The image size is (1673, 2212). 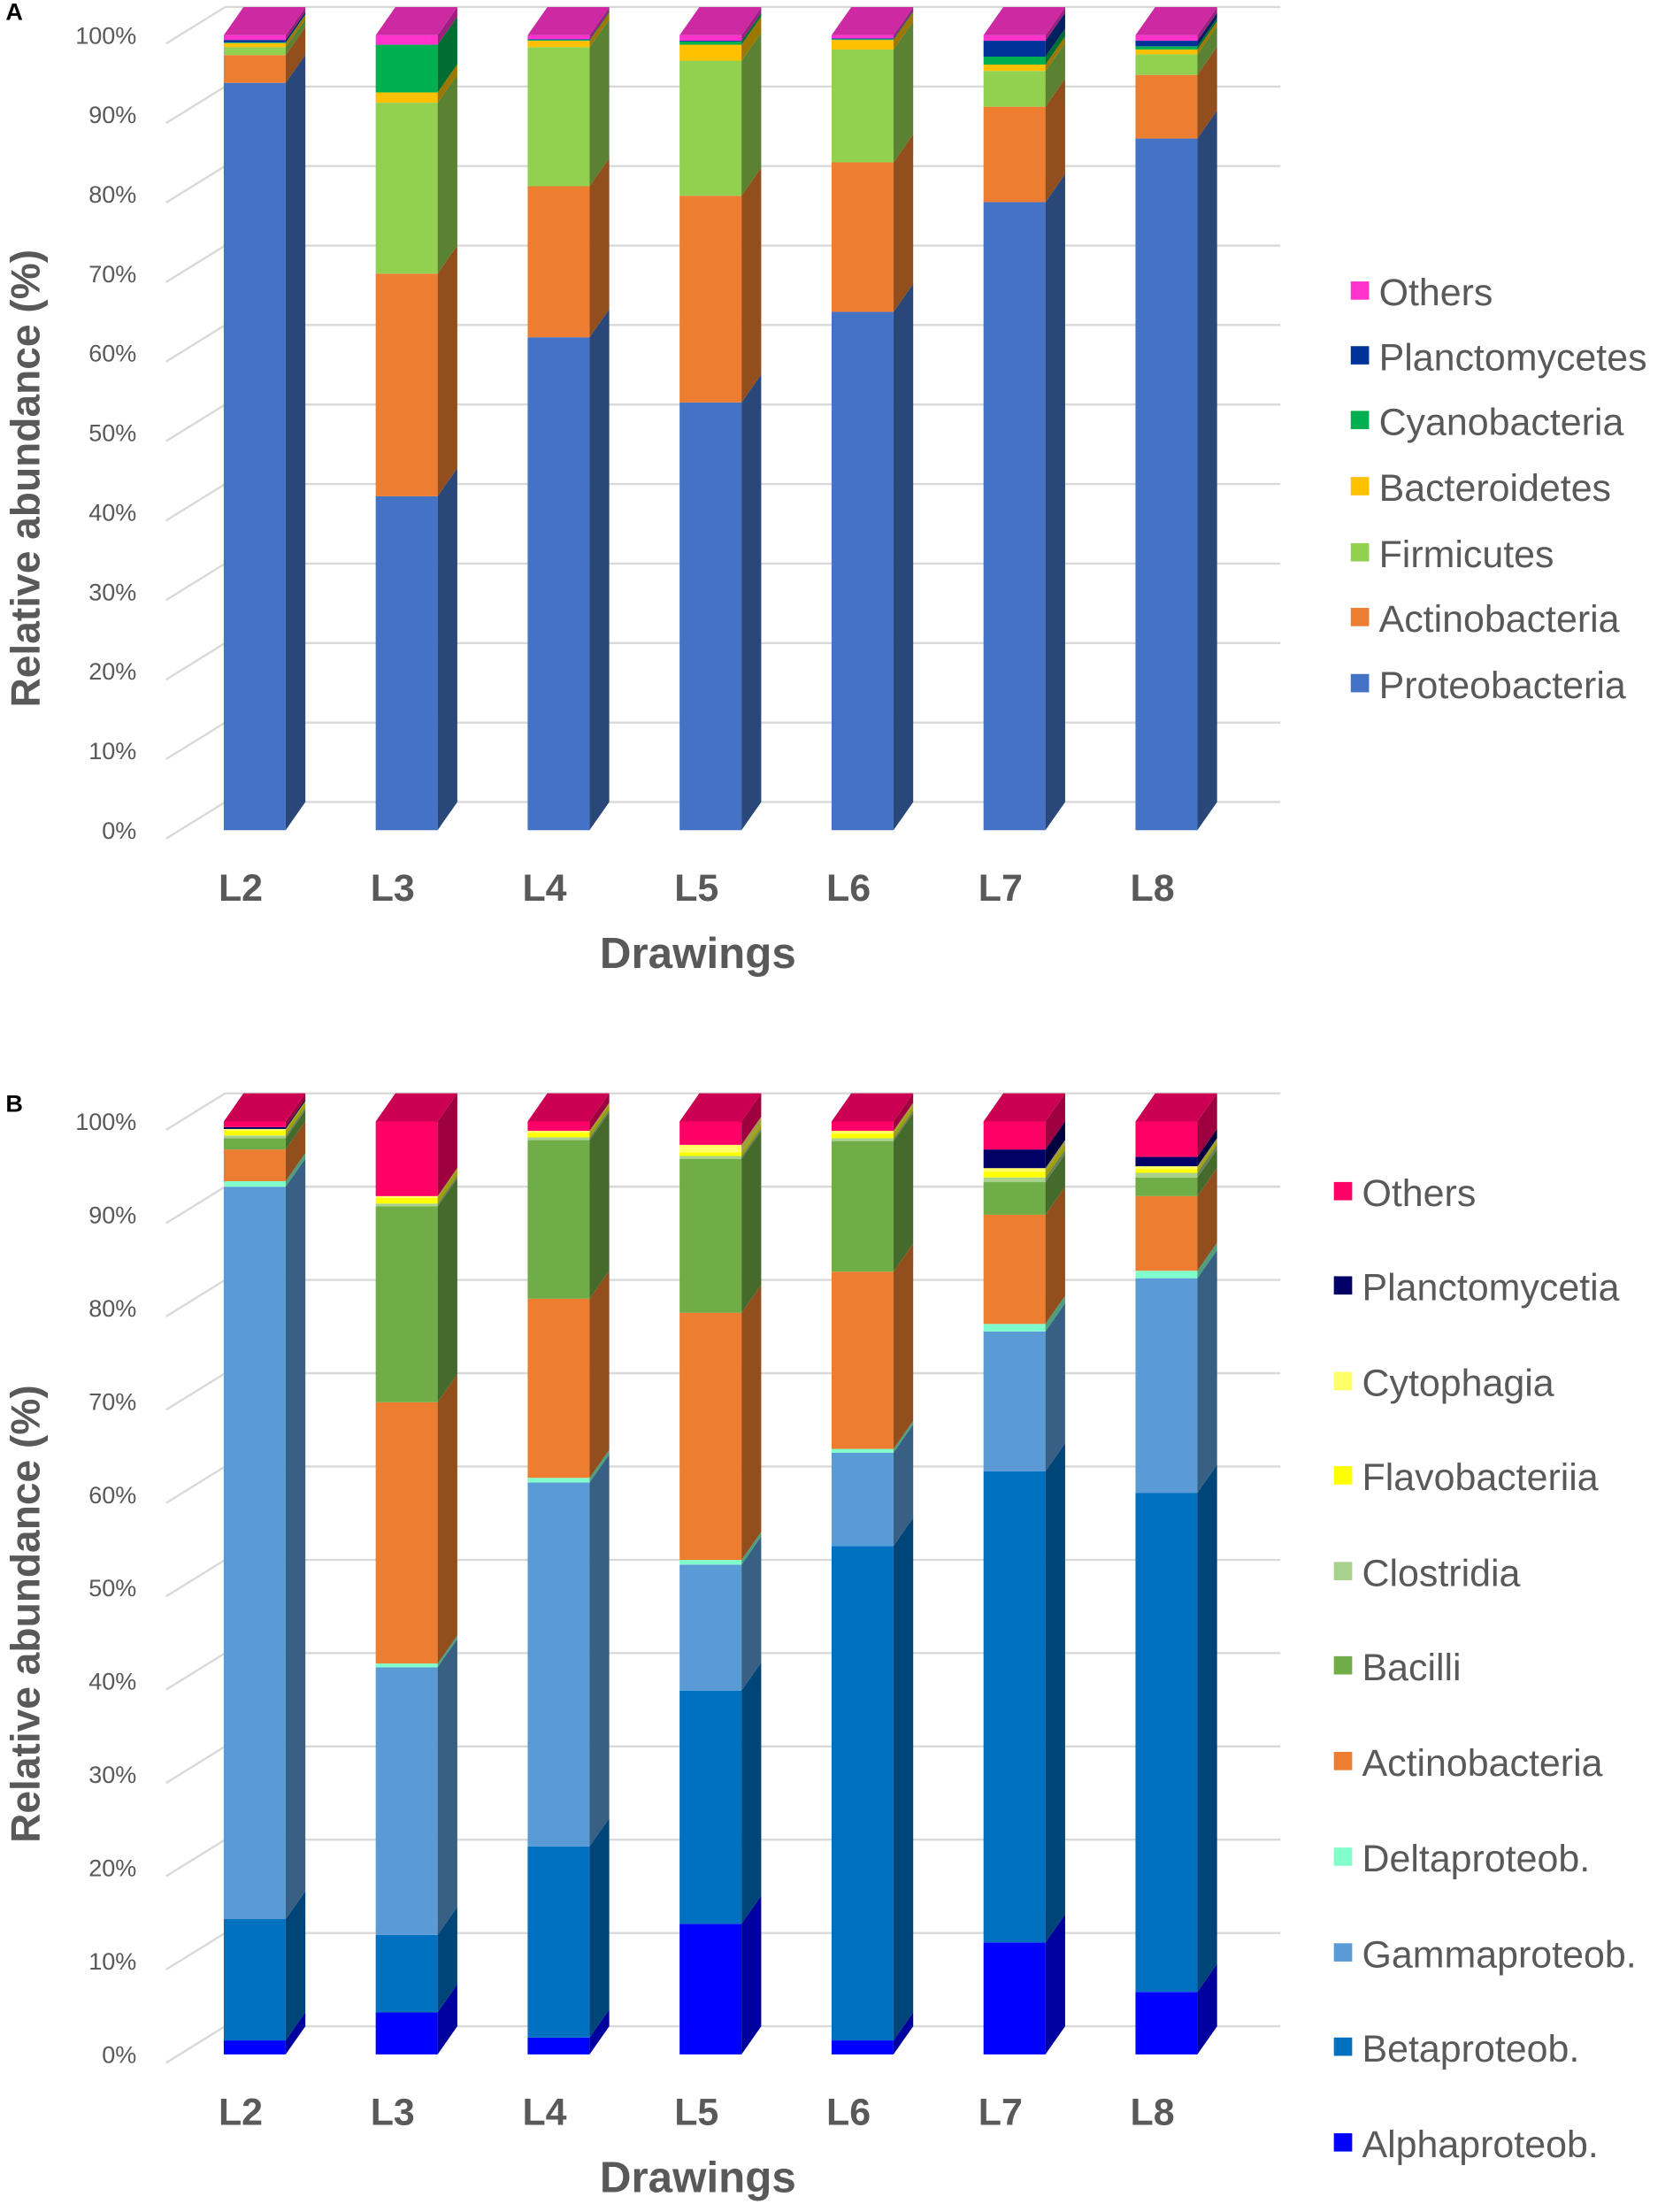 I want to click on legend-item: Clostridia, so click(x=1427, y=1573).